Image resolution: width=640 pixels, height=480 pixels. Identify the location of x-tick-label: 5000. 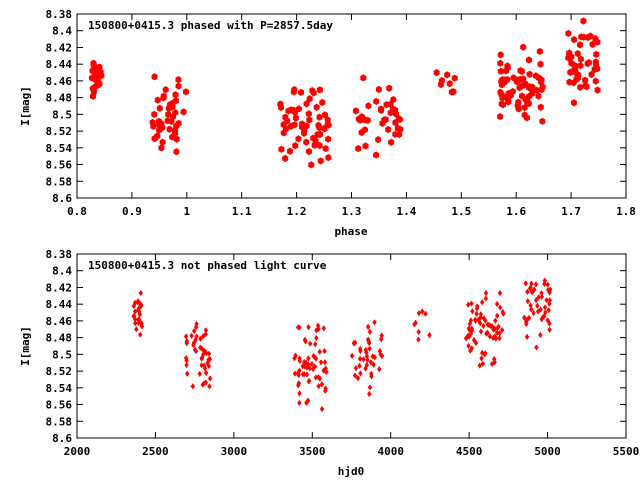
(547, 451).